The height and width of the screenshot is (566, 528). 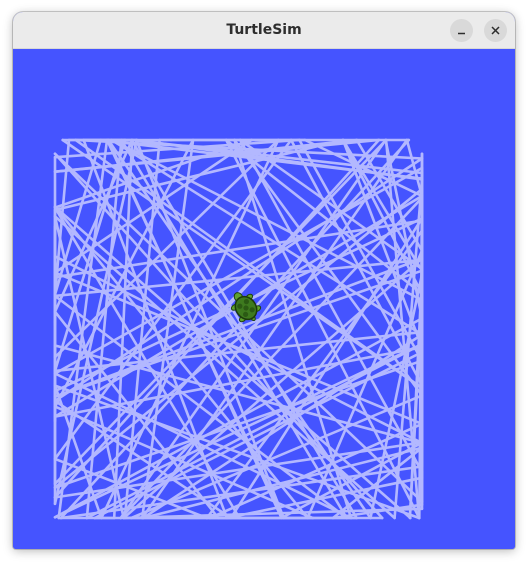 I want to click on turtle-icon, so click(x=246, y=307).